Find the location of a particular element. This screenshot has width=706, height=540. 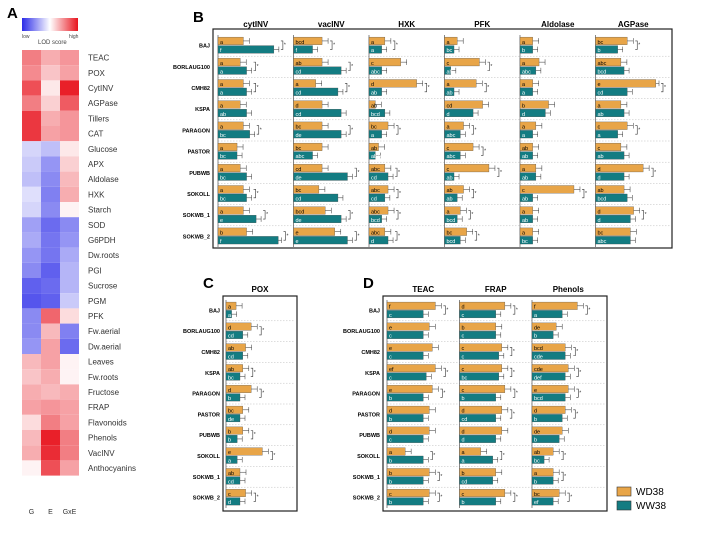

heatmap-row-label: Leaves is located at coordinates (101, 362).